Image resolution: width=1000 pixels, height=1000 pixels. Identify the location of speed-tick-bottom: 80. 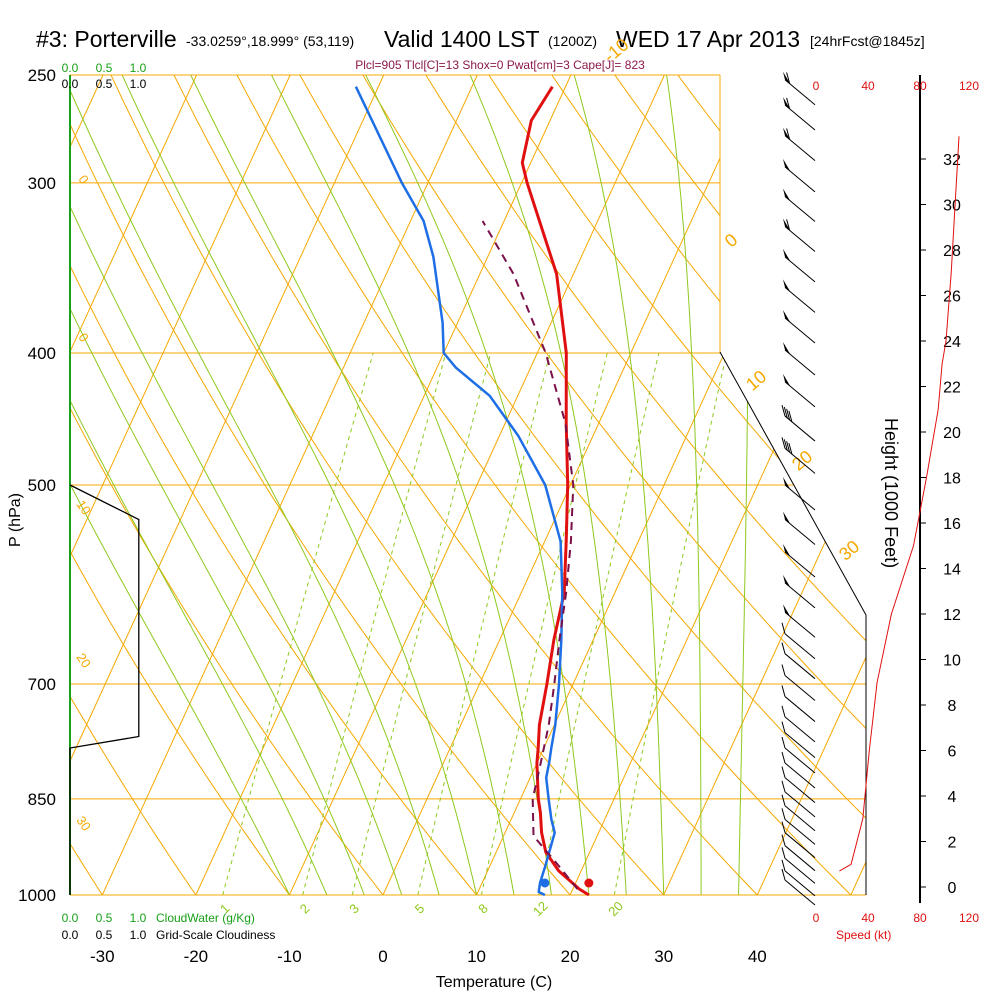
(920, 918).